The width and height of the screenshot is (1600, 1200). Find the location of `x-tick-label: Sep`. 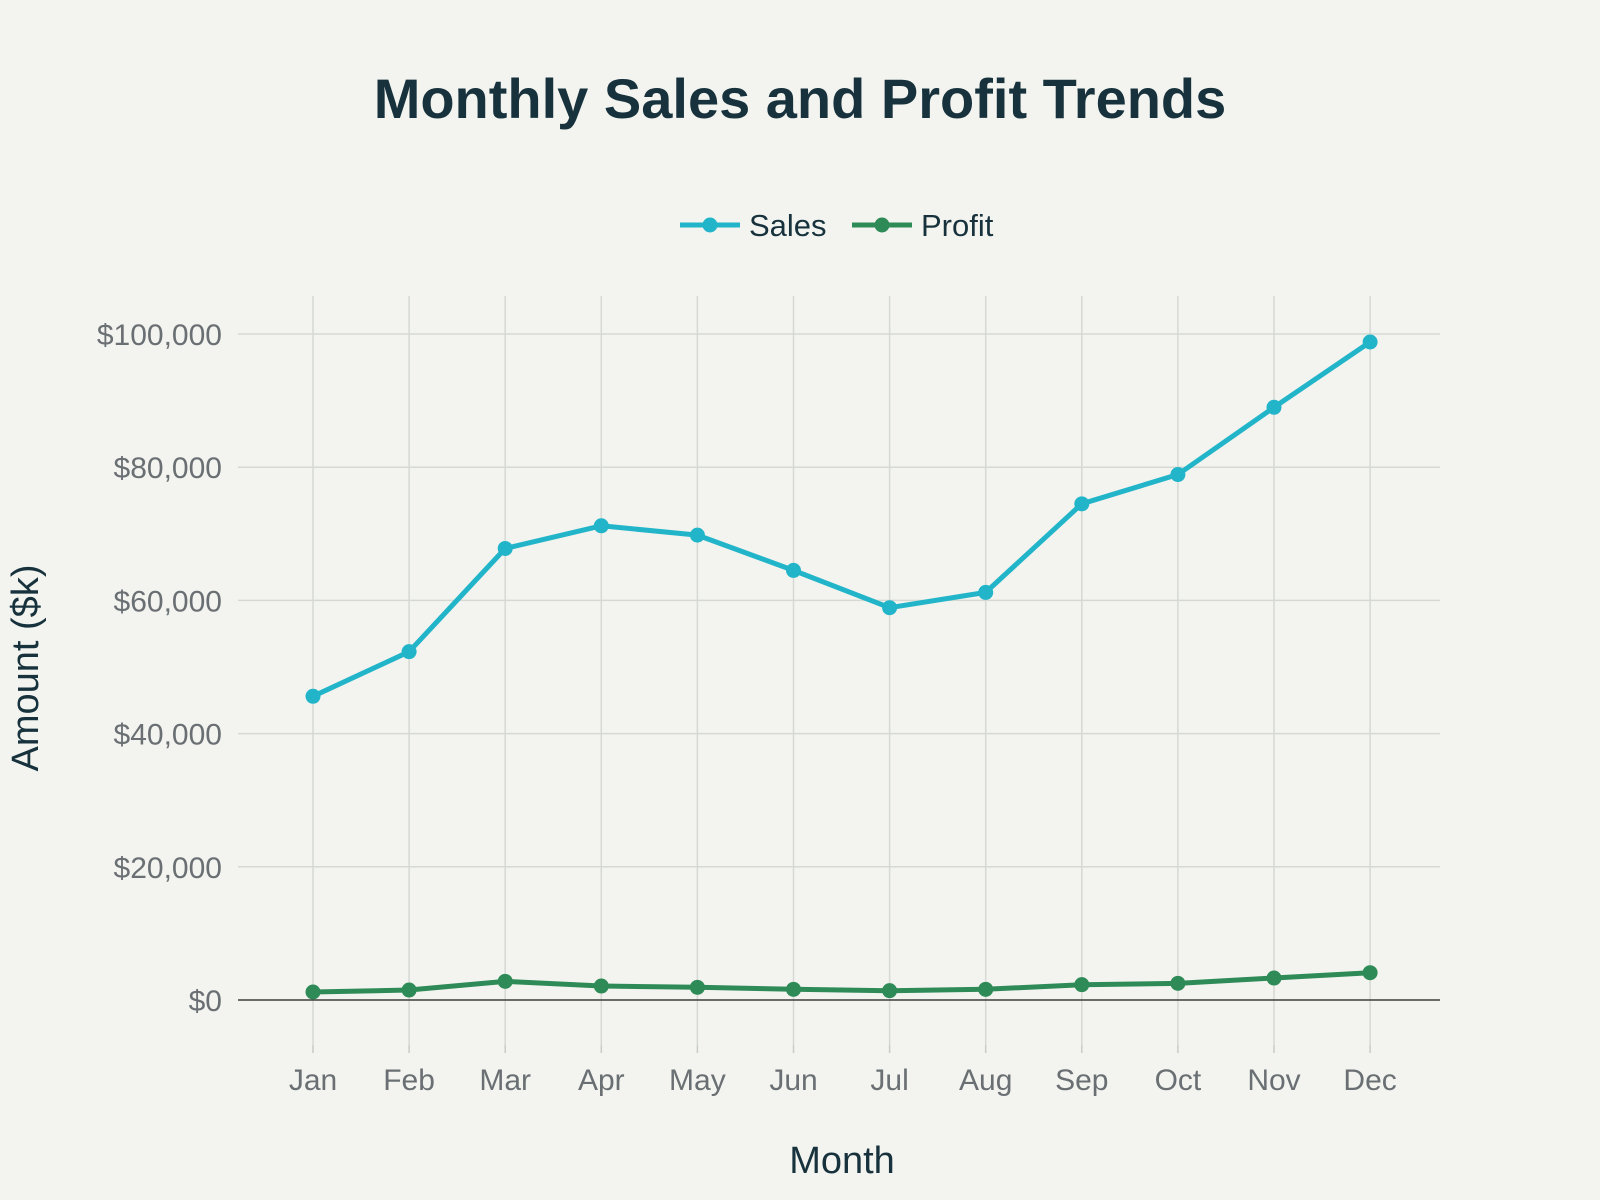

x-tick-label: Sep is located at coordinates (1081, 1080).